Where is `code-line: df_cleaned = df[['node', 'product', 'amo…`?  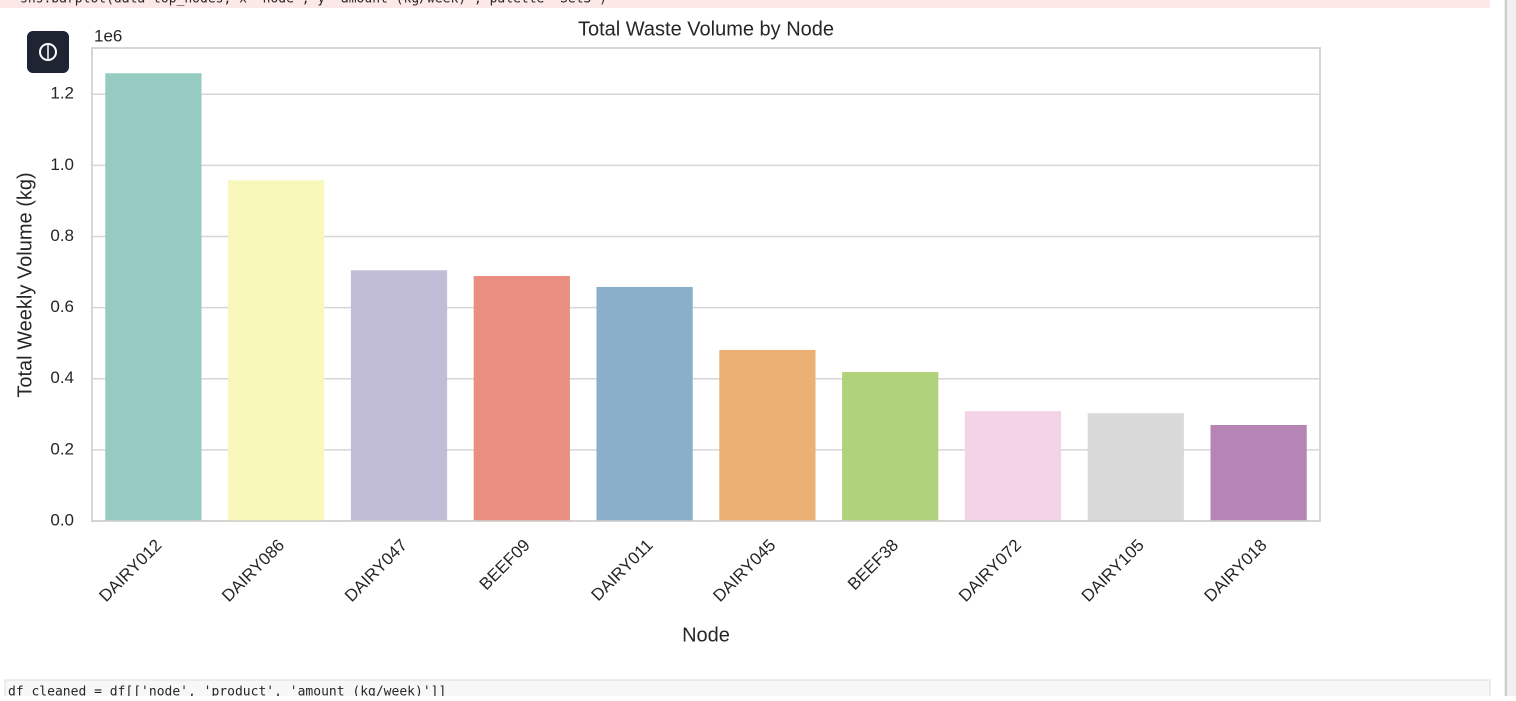 code-line: df_cleaned = df[['node', 'product', 'amo… is located at coordinates (227, 691).